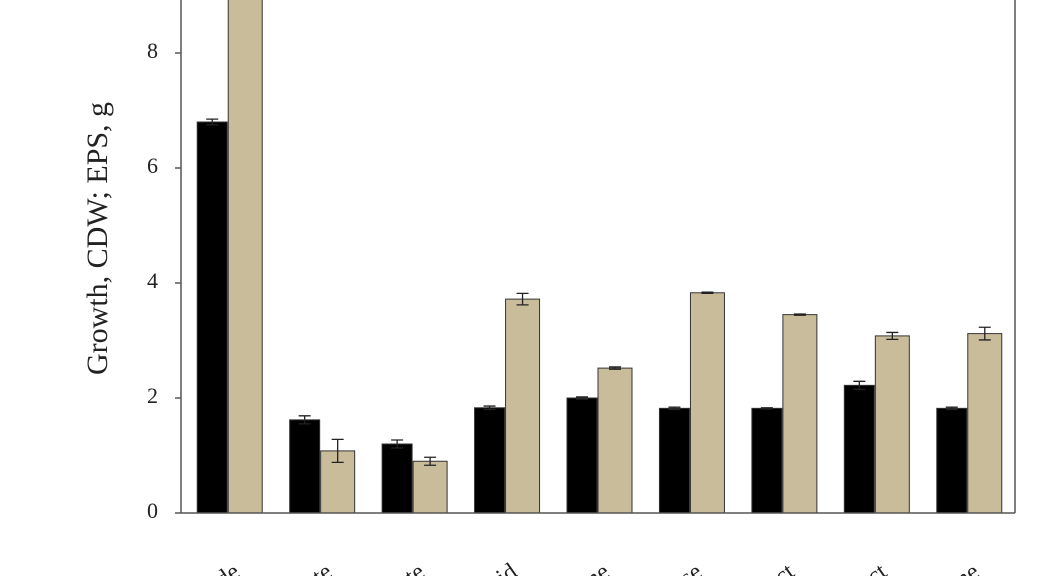 This screenshot has width=1038, height=576. Describe the element at coordinates (152, 50) in the screenshot. I see `y-tick-label: 8` at that location.